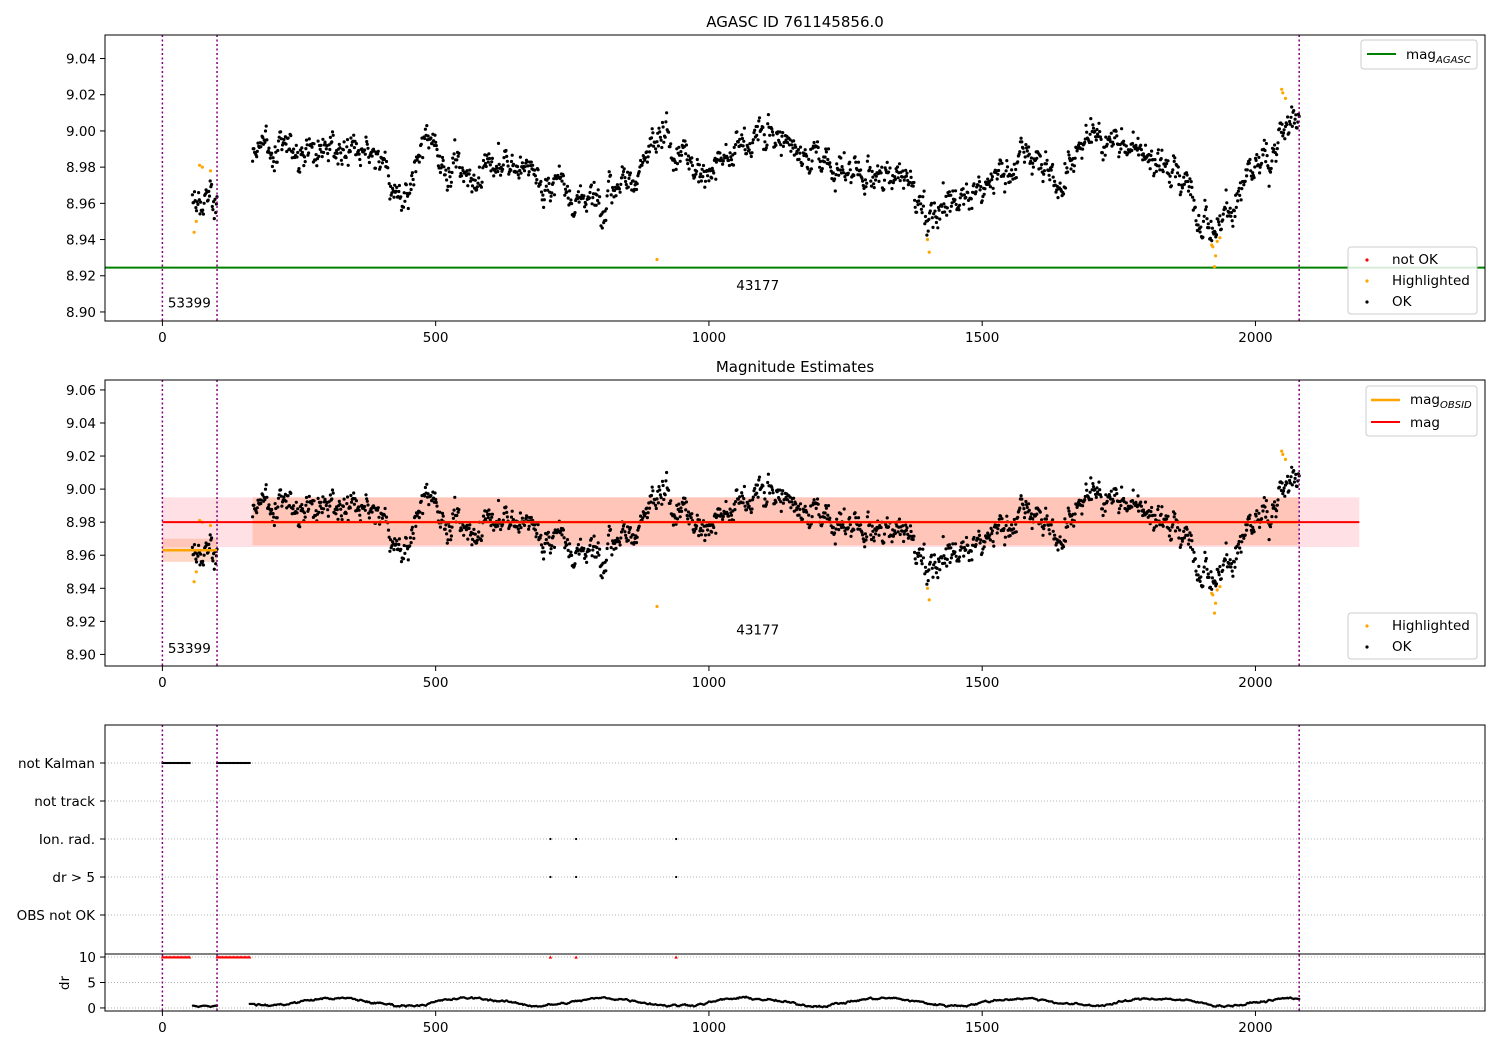 This screenshot has width=1500, height=1054. Describe the element at coordinates (757, 631) in the screenshot. I see `magnitude-obsid-label: 43177` at that location.